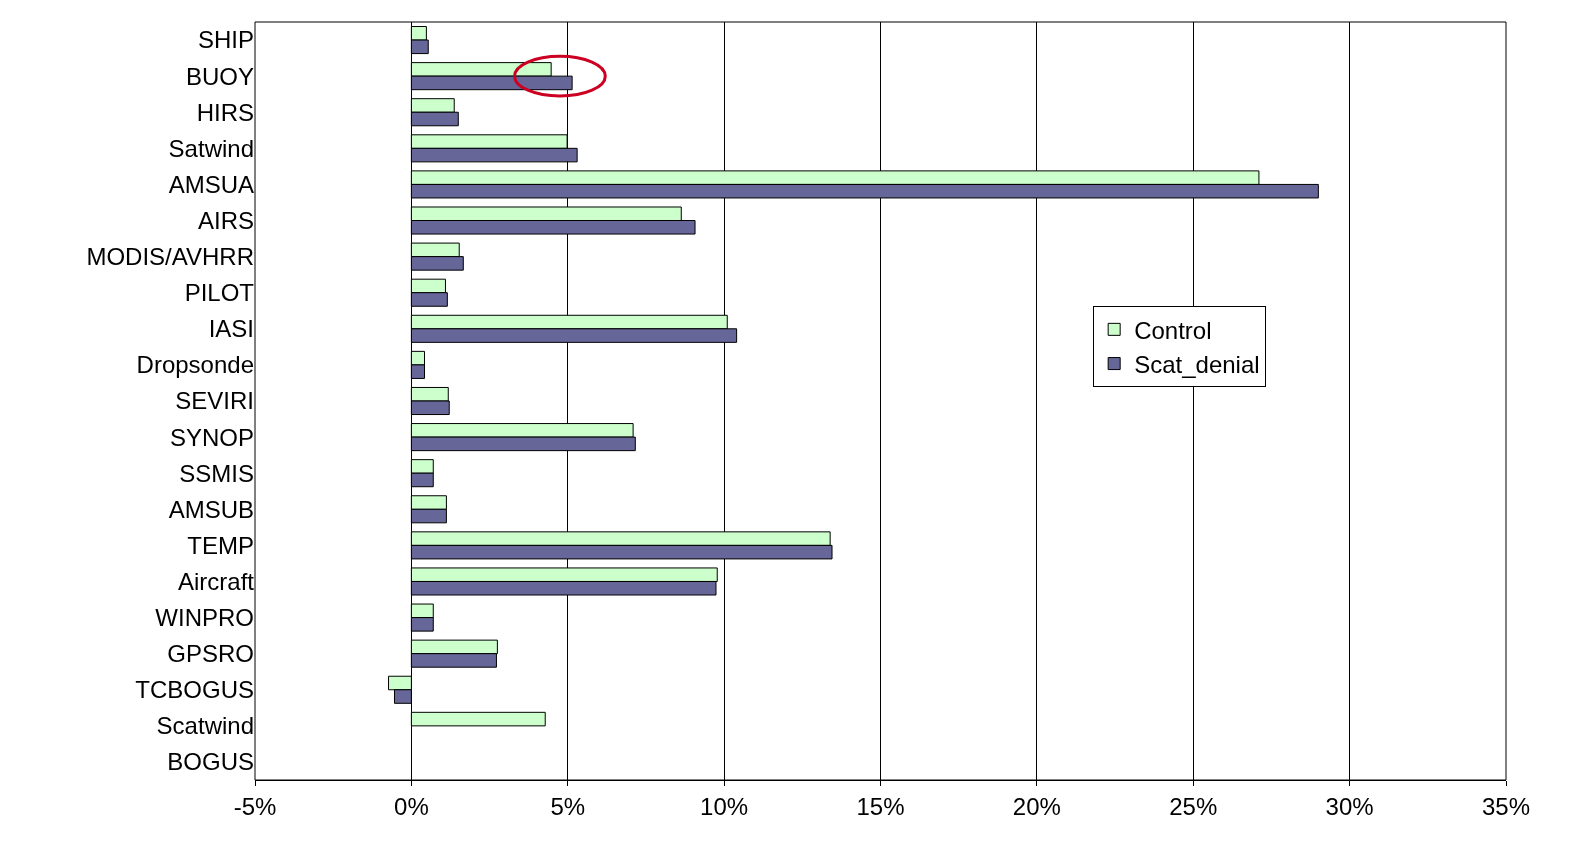 Image resolution: width=1570 pixels, height=865 pixels. What do you see at coordinates (216, 581) in the screenshot?
I see `y-tick-label: Aircraft` at bounding box center [216, 581].